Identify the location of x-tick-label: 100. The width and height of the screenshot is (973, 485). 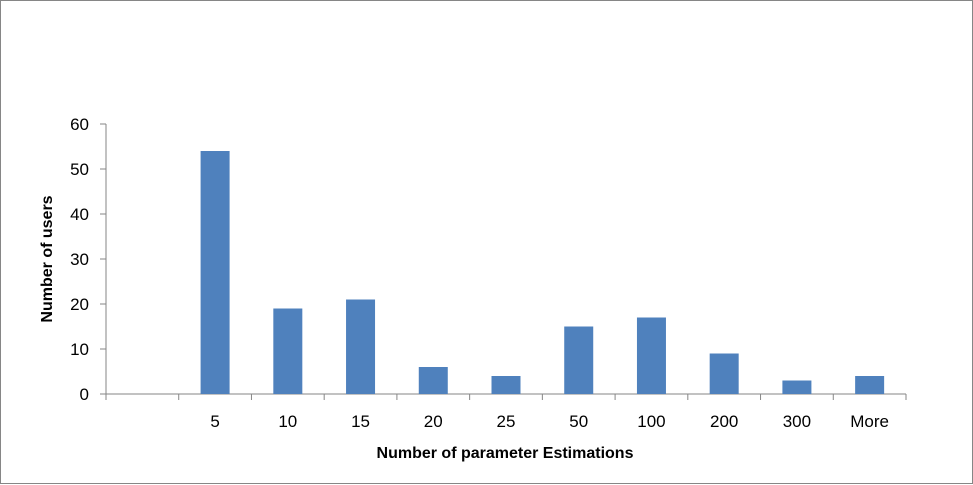
(651, 421).